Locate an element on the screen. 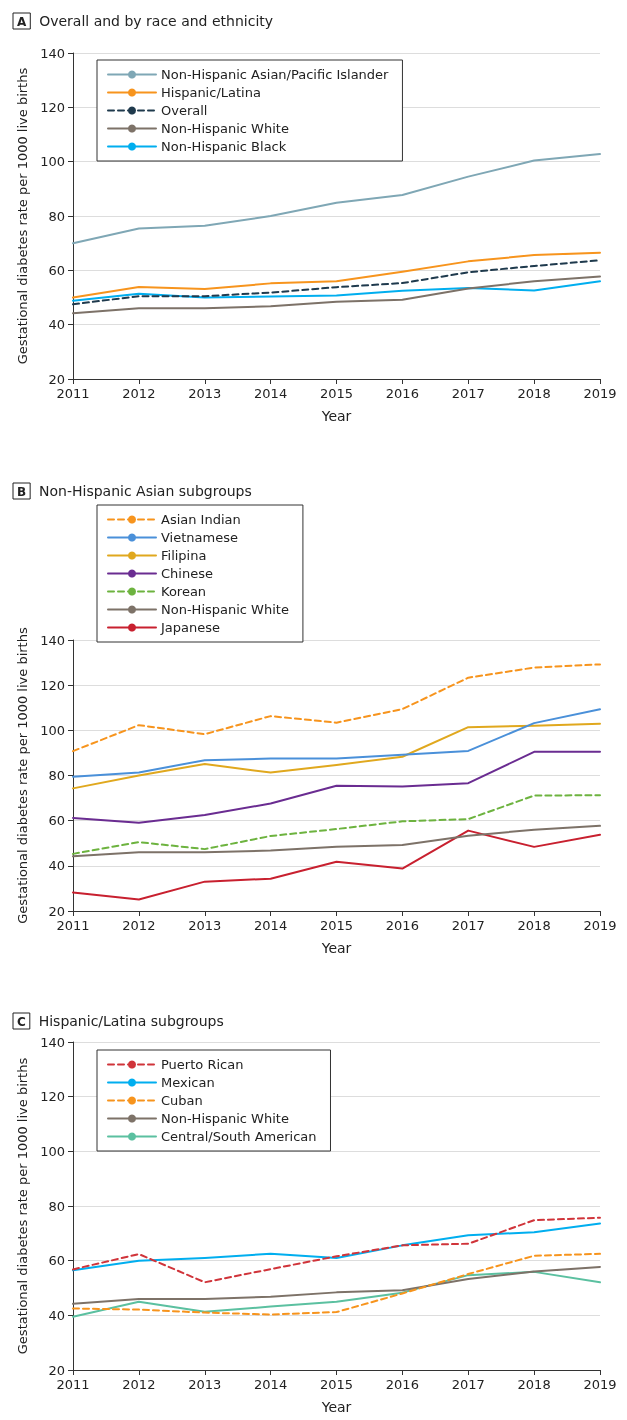  legend-label: Chinese is located at coordinates (187, 573).